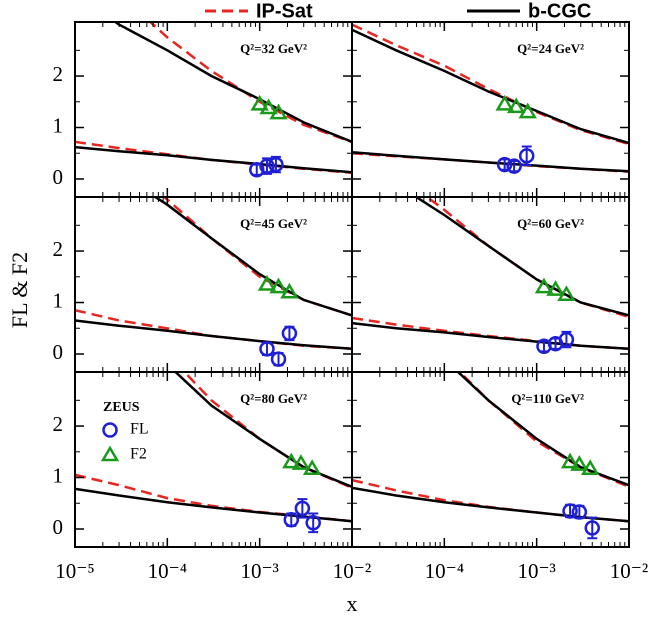  I want to click on data-legend-title: ZEUS, so click(121, 407).